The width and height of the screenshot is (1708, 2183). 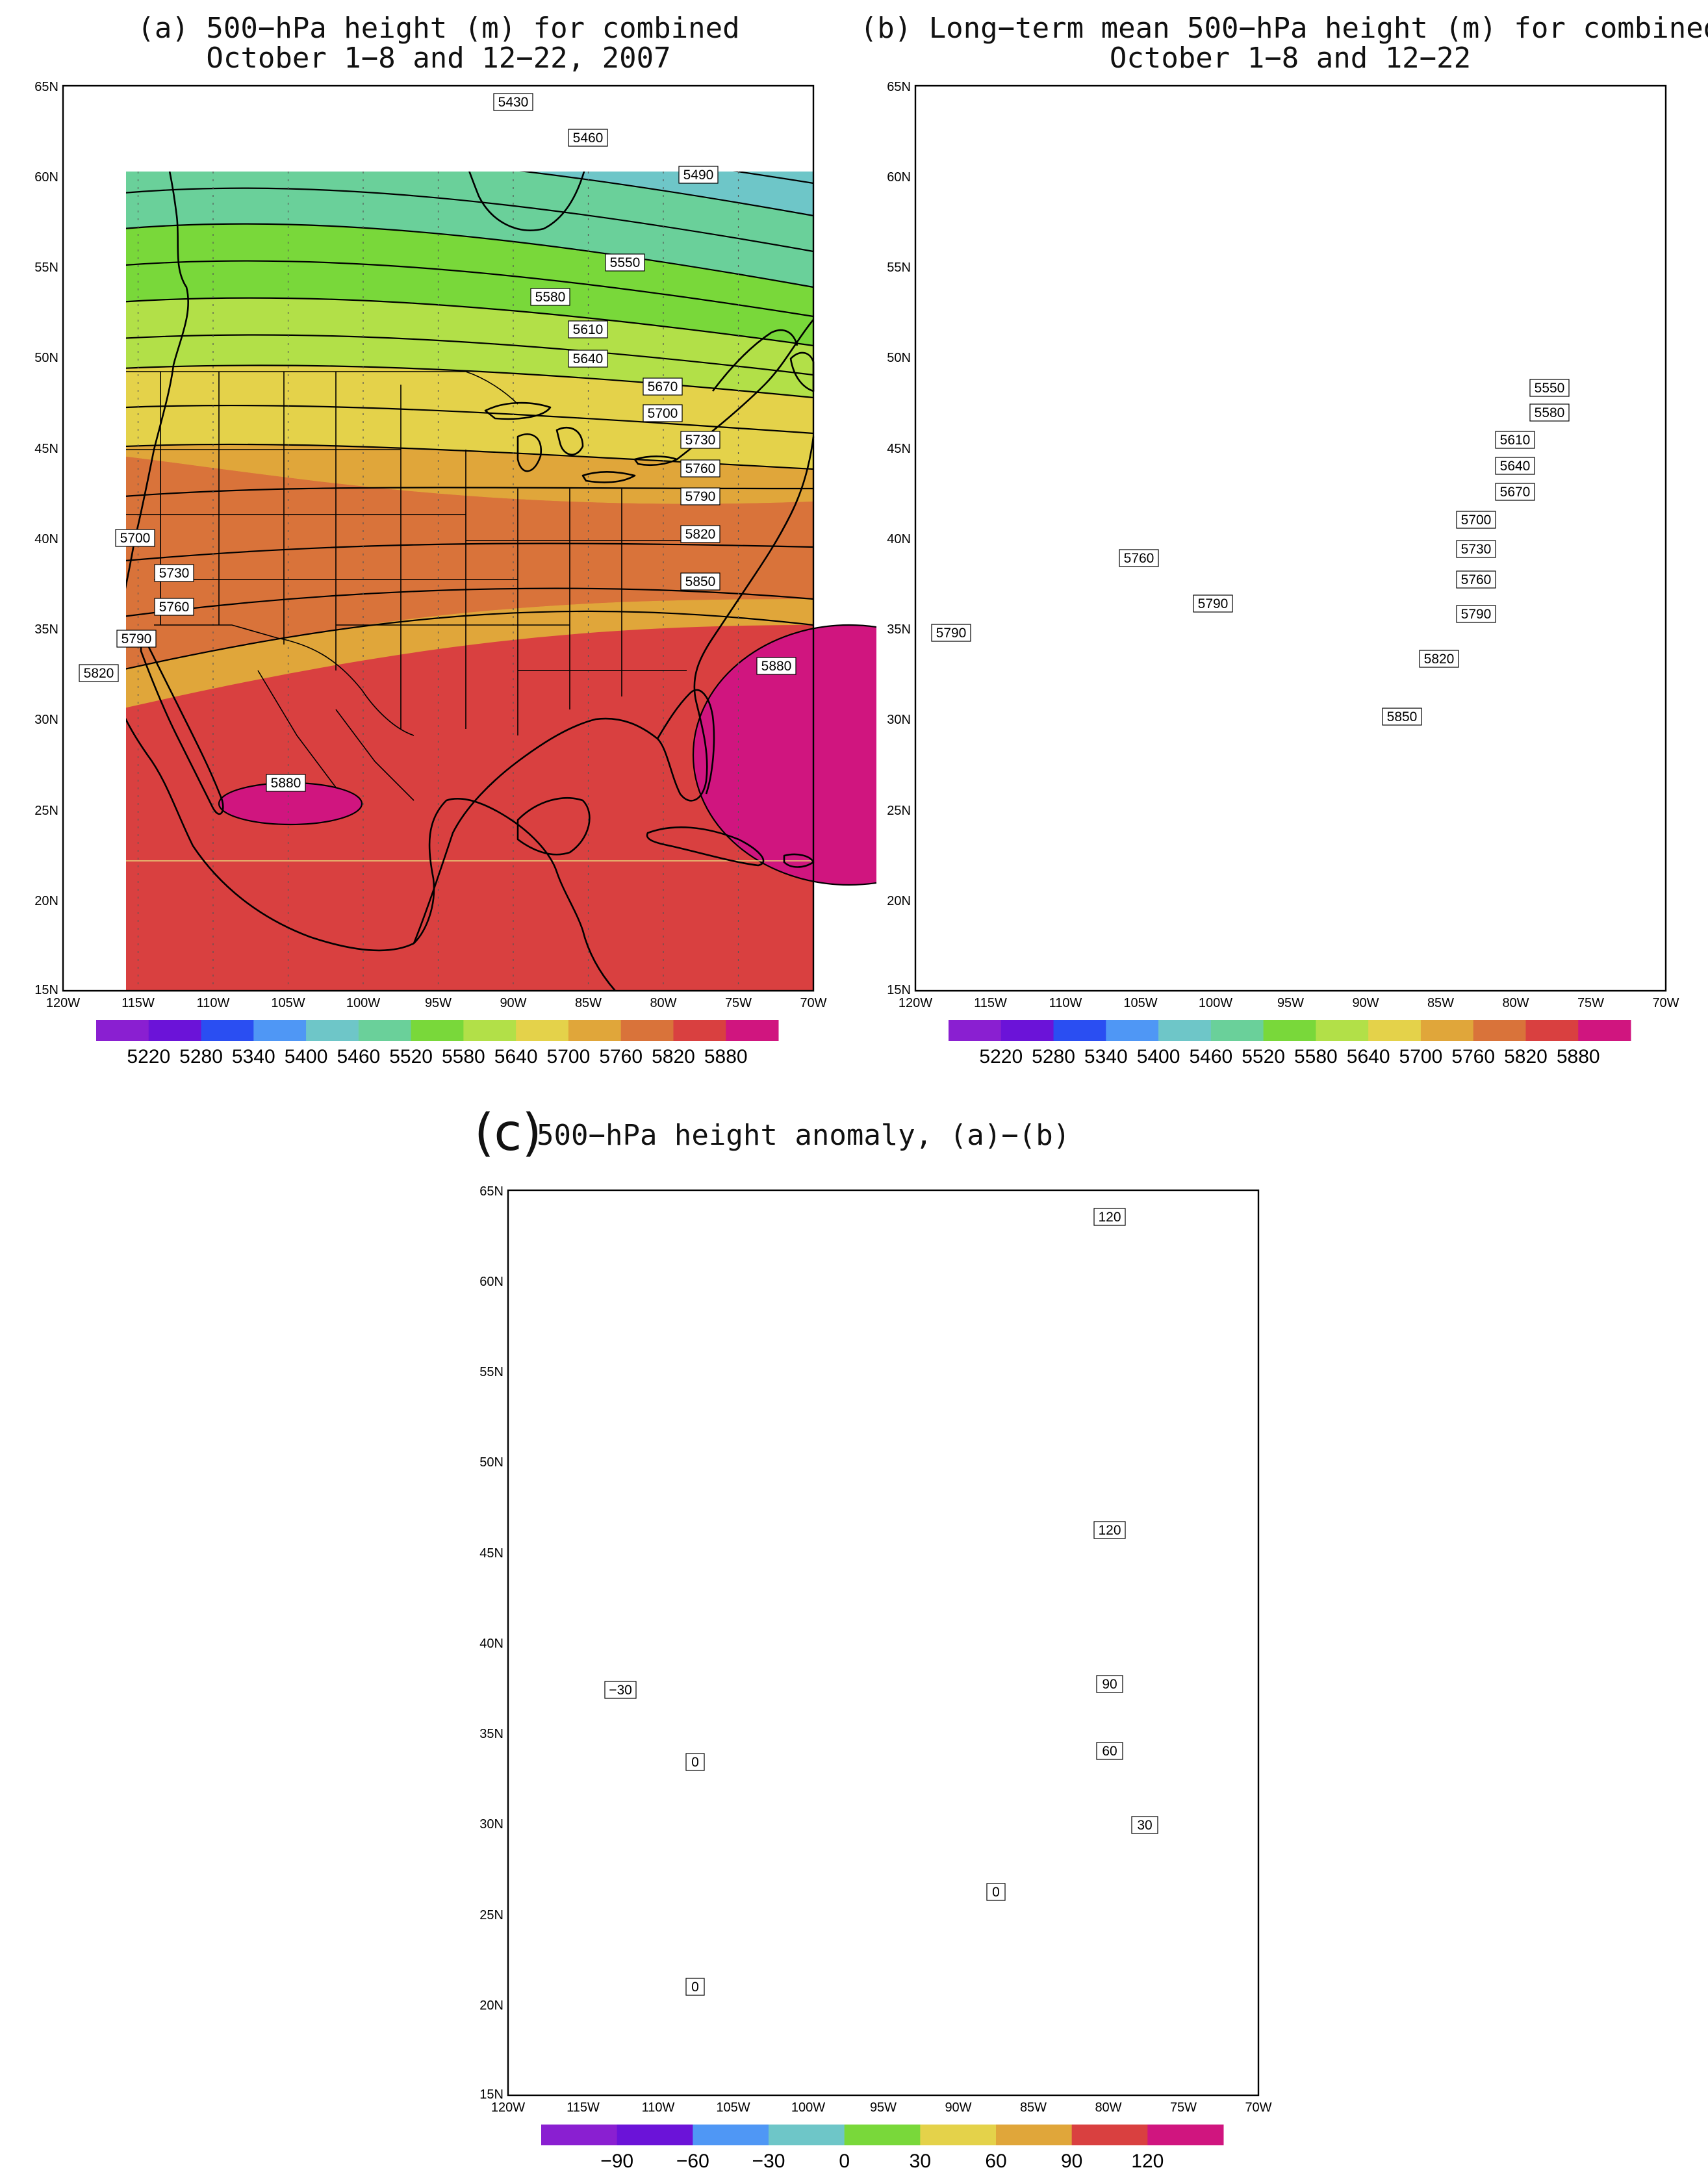 What do you see at coordinates (286, 783) in the screenshot?
I see `svg-text: 5880` at bounding box center [286, 783].